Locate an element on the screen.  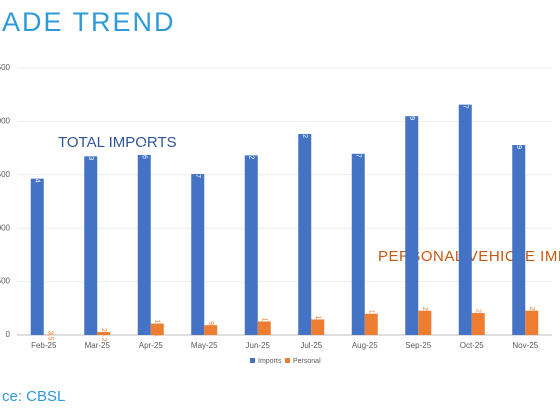
x-tick-label: Mar-25 is located at coordinates (98, 345).